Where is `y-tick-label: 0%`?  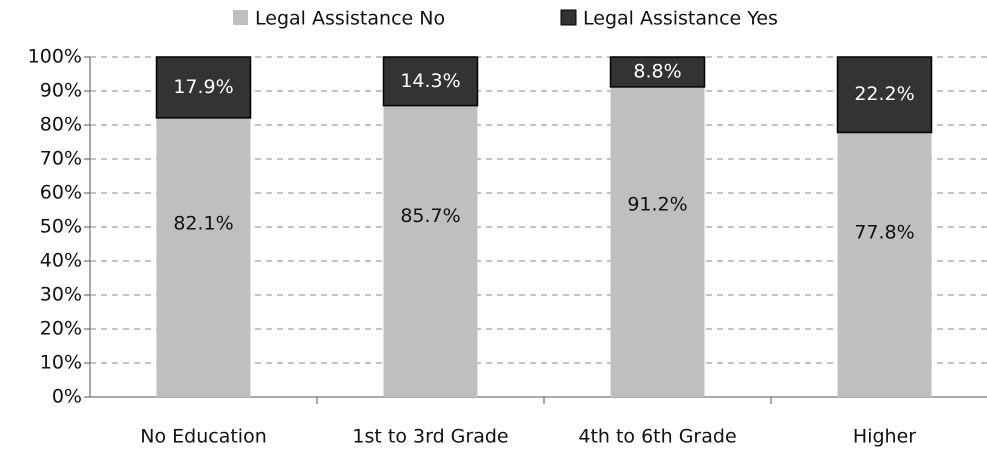
y-tick-label: 0% is located at coordinates (67, 397).